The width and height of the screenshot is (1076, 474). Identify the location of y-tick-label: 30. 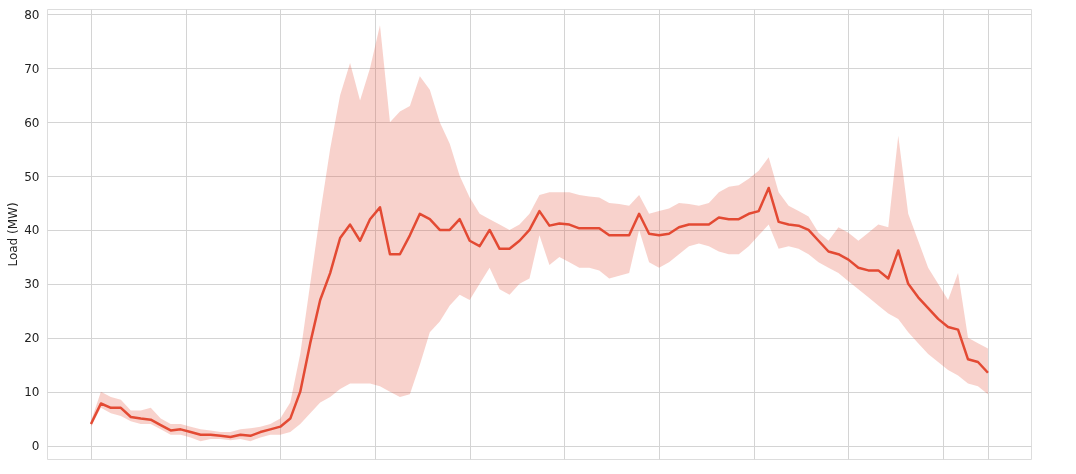
(32, 284).